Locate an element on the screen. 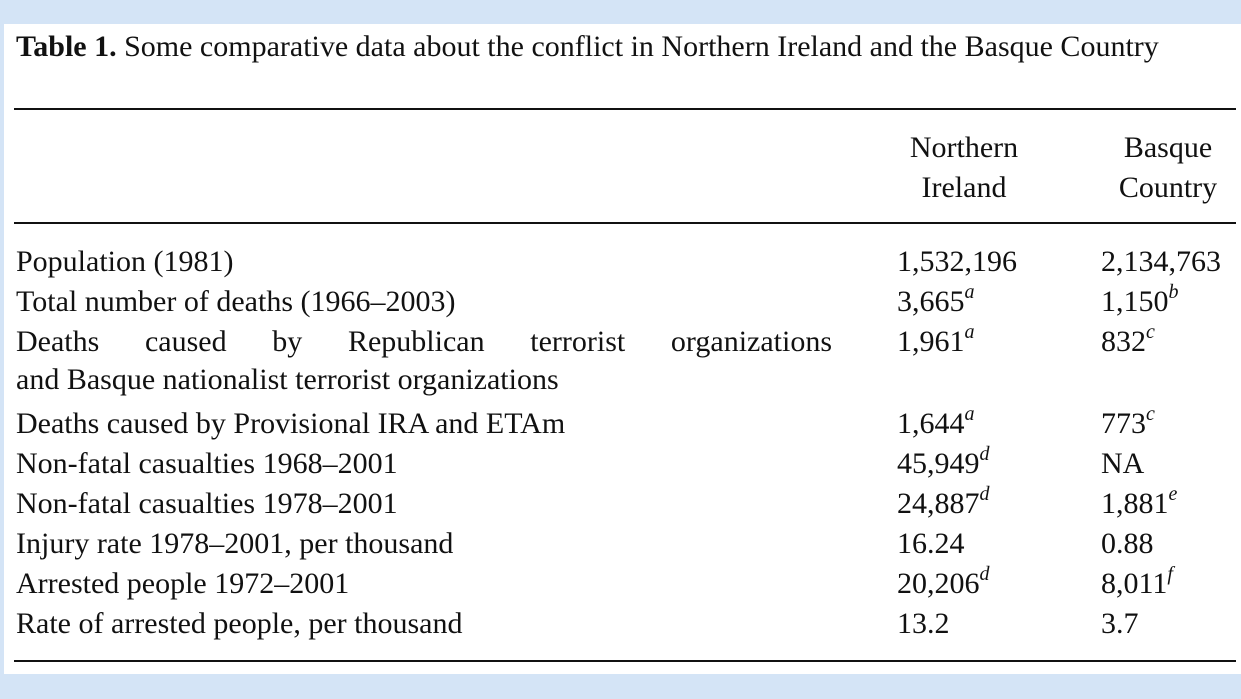 The height and width of the screenshot is (699, 1241). column-header-basque-country: Basque Country is located at coordinates (1168, 168).